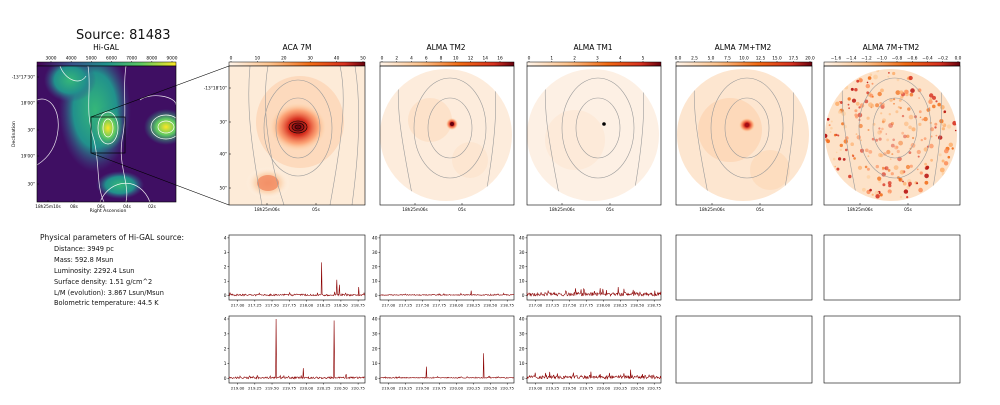 This screenshot has width=1000, height=405. Describe the element at coordinates (958, 59) in the screenshot. I see `colorbar-7mtm2b-tick-label: 0.0` at that location.